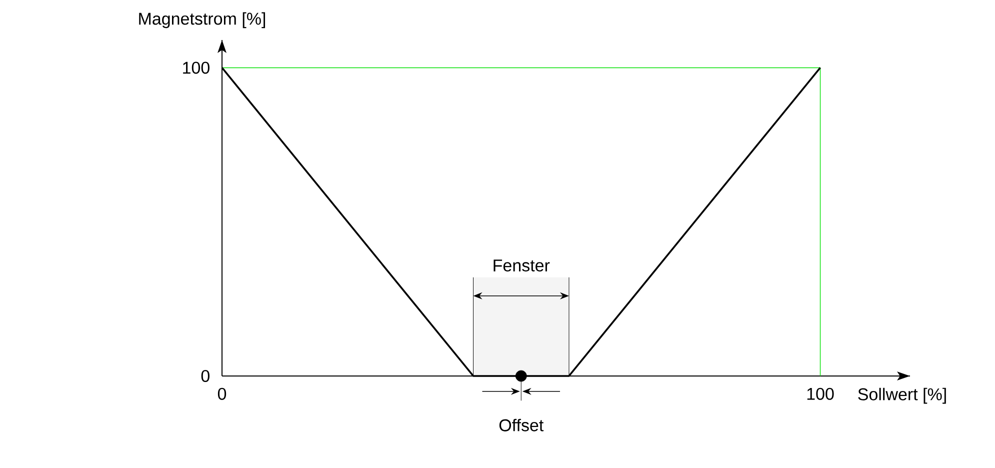 This screenshot has height=468, width=995. What do you see at coordinates (521, 425) in the screenshot?
I see `ref-line-label: Offset` at bounding box center [521, 425].